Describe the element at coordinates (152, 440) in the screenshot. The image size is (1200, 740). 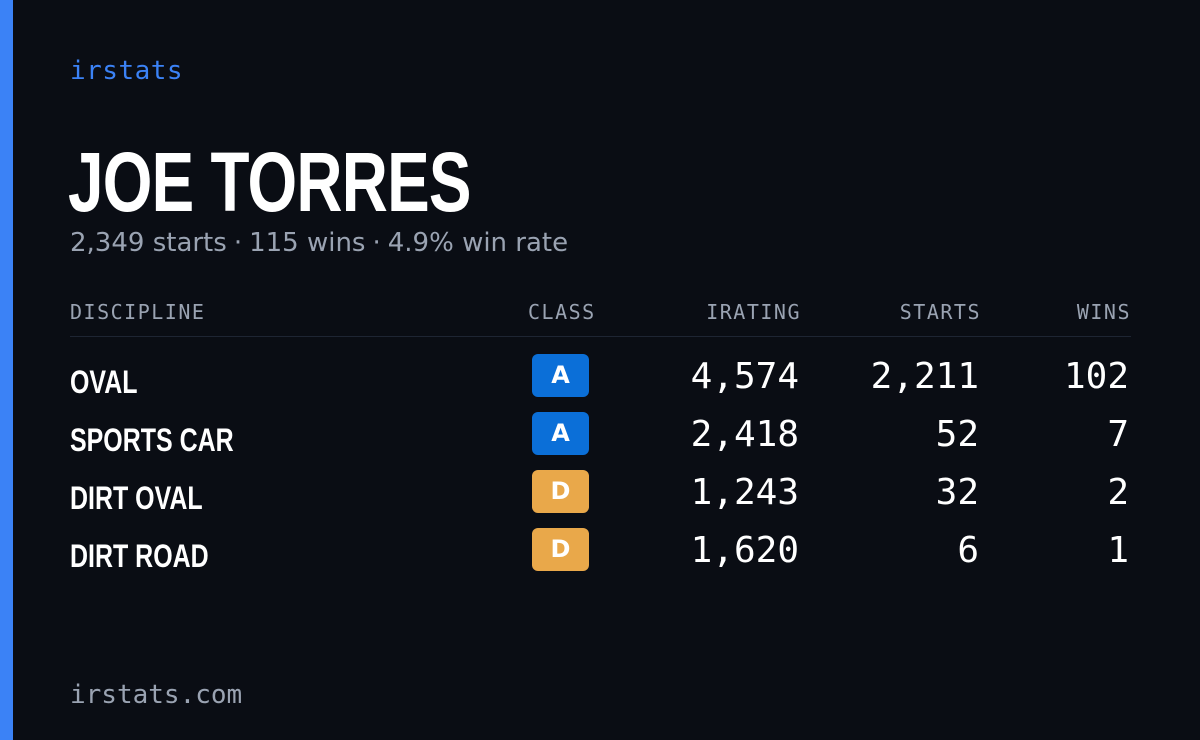
I see `discipline-name: SPORTS CAR` at that location.